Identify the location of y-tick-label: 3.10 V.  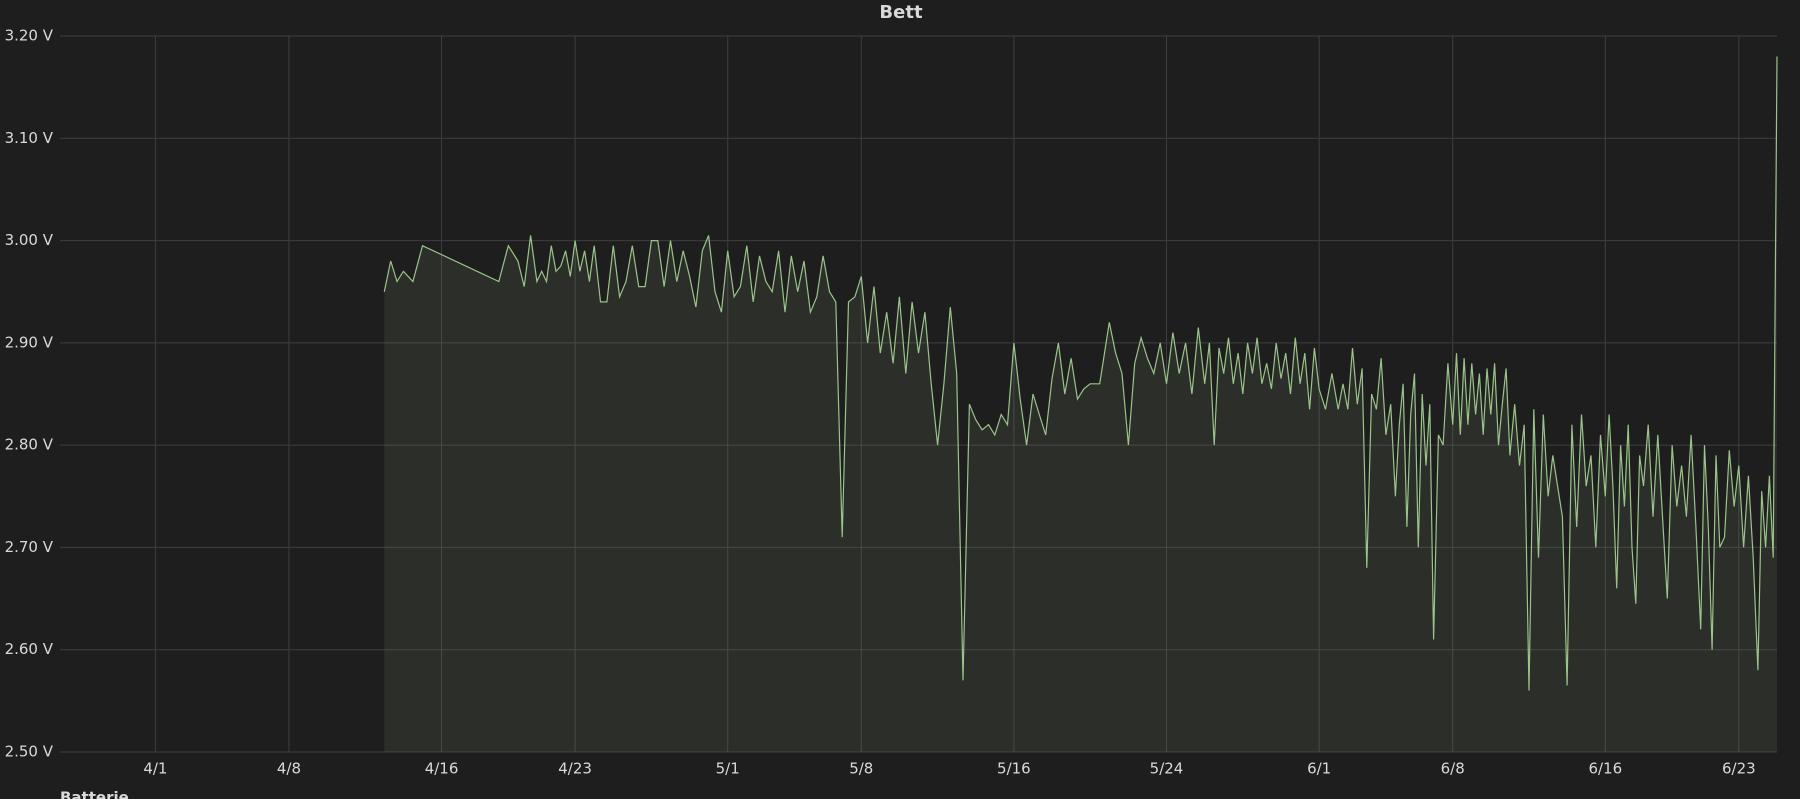
(29, 138).